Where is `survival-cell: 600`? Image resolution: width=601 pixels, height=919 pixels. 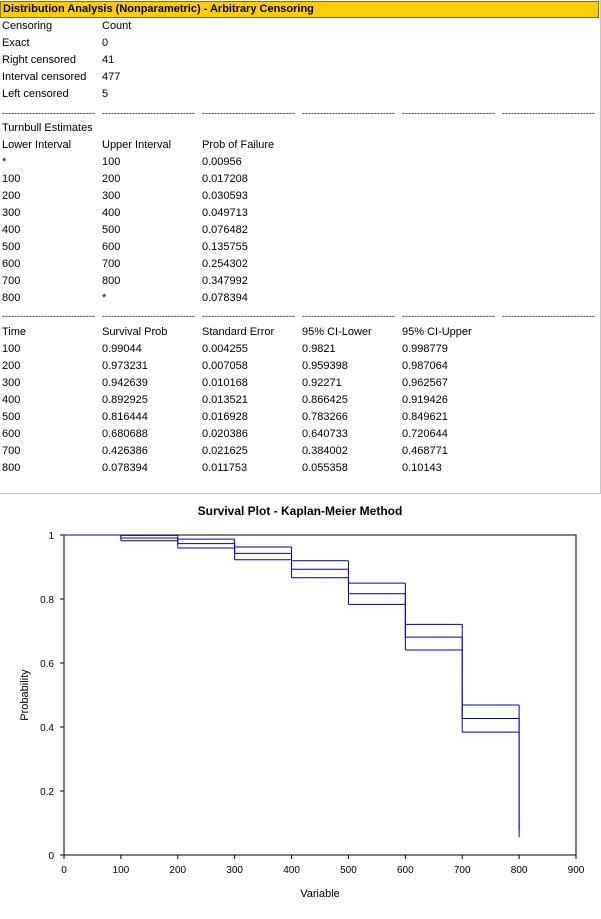 survival-cell: 600 is located at coordinates (11, 434).